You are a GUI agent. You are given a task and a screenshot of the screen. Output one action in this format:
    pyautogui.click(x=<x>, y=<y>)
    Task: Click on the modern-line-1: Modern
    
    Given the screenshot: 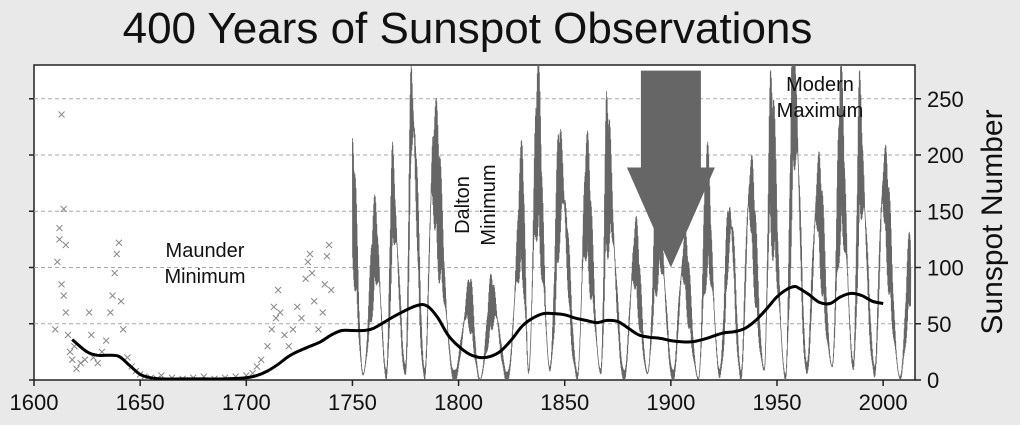 What is the action you would take?
    pyautogui.click(x=820, y=85)
    